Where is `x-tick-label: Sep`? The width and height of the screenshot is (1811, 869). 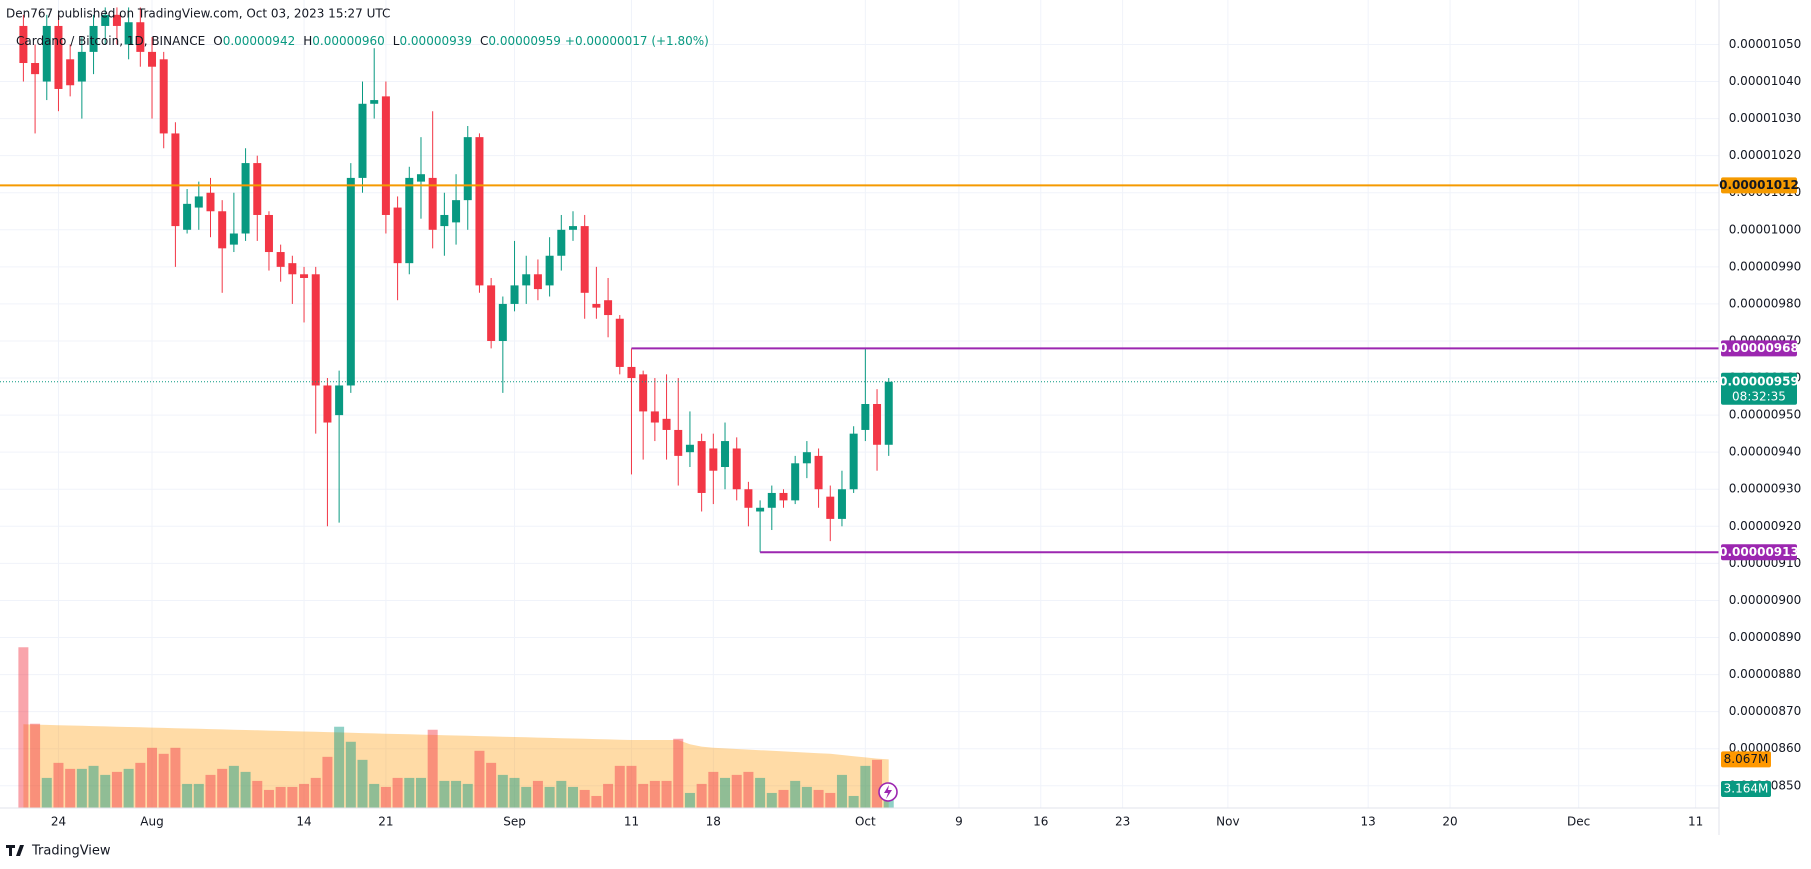
x-tick-label: Sep is located at coordinates (514, 822).